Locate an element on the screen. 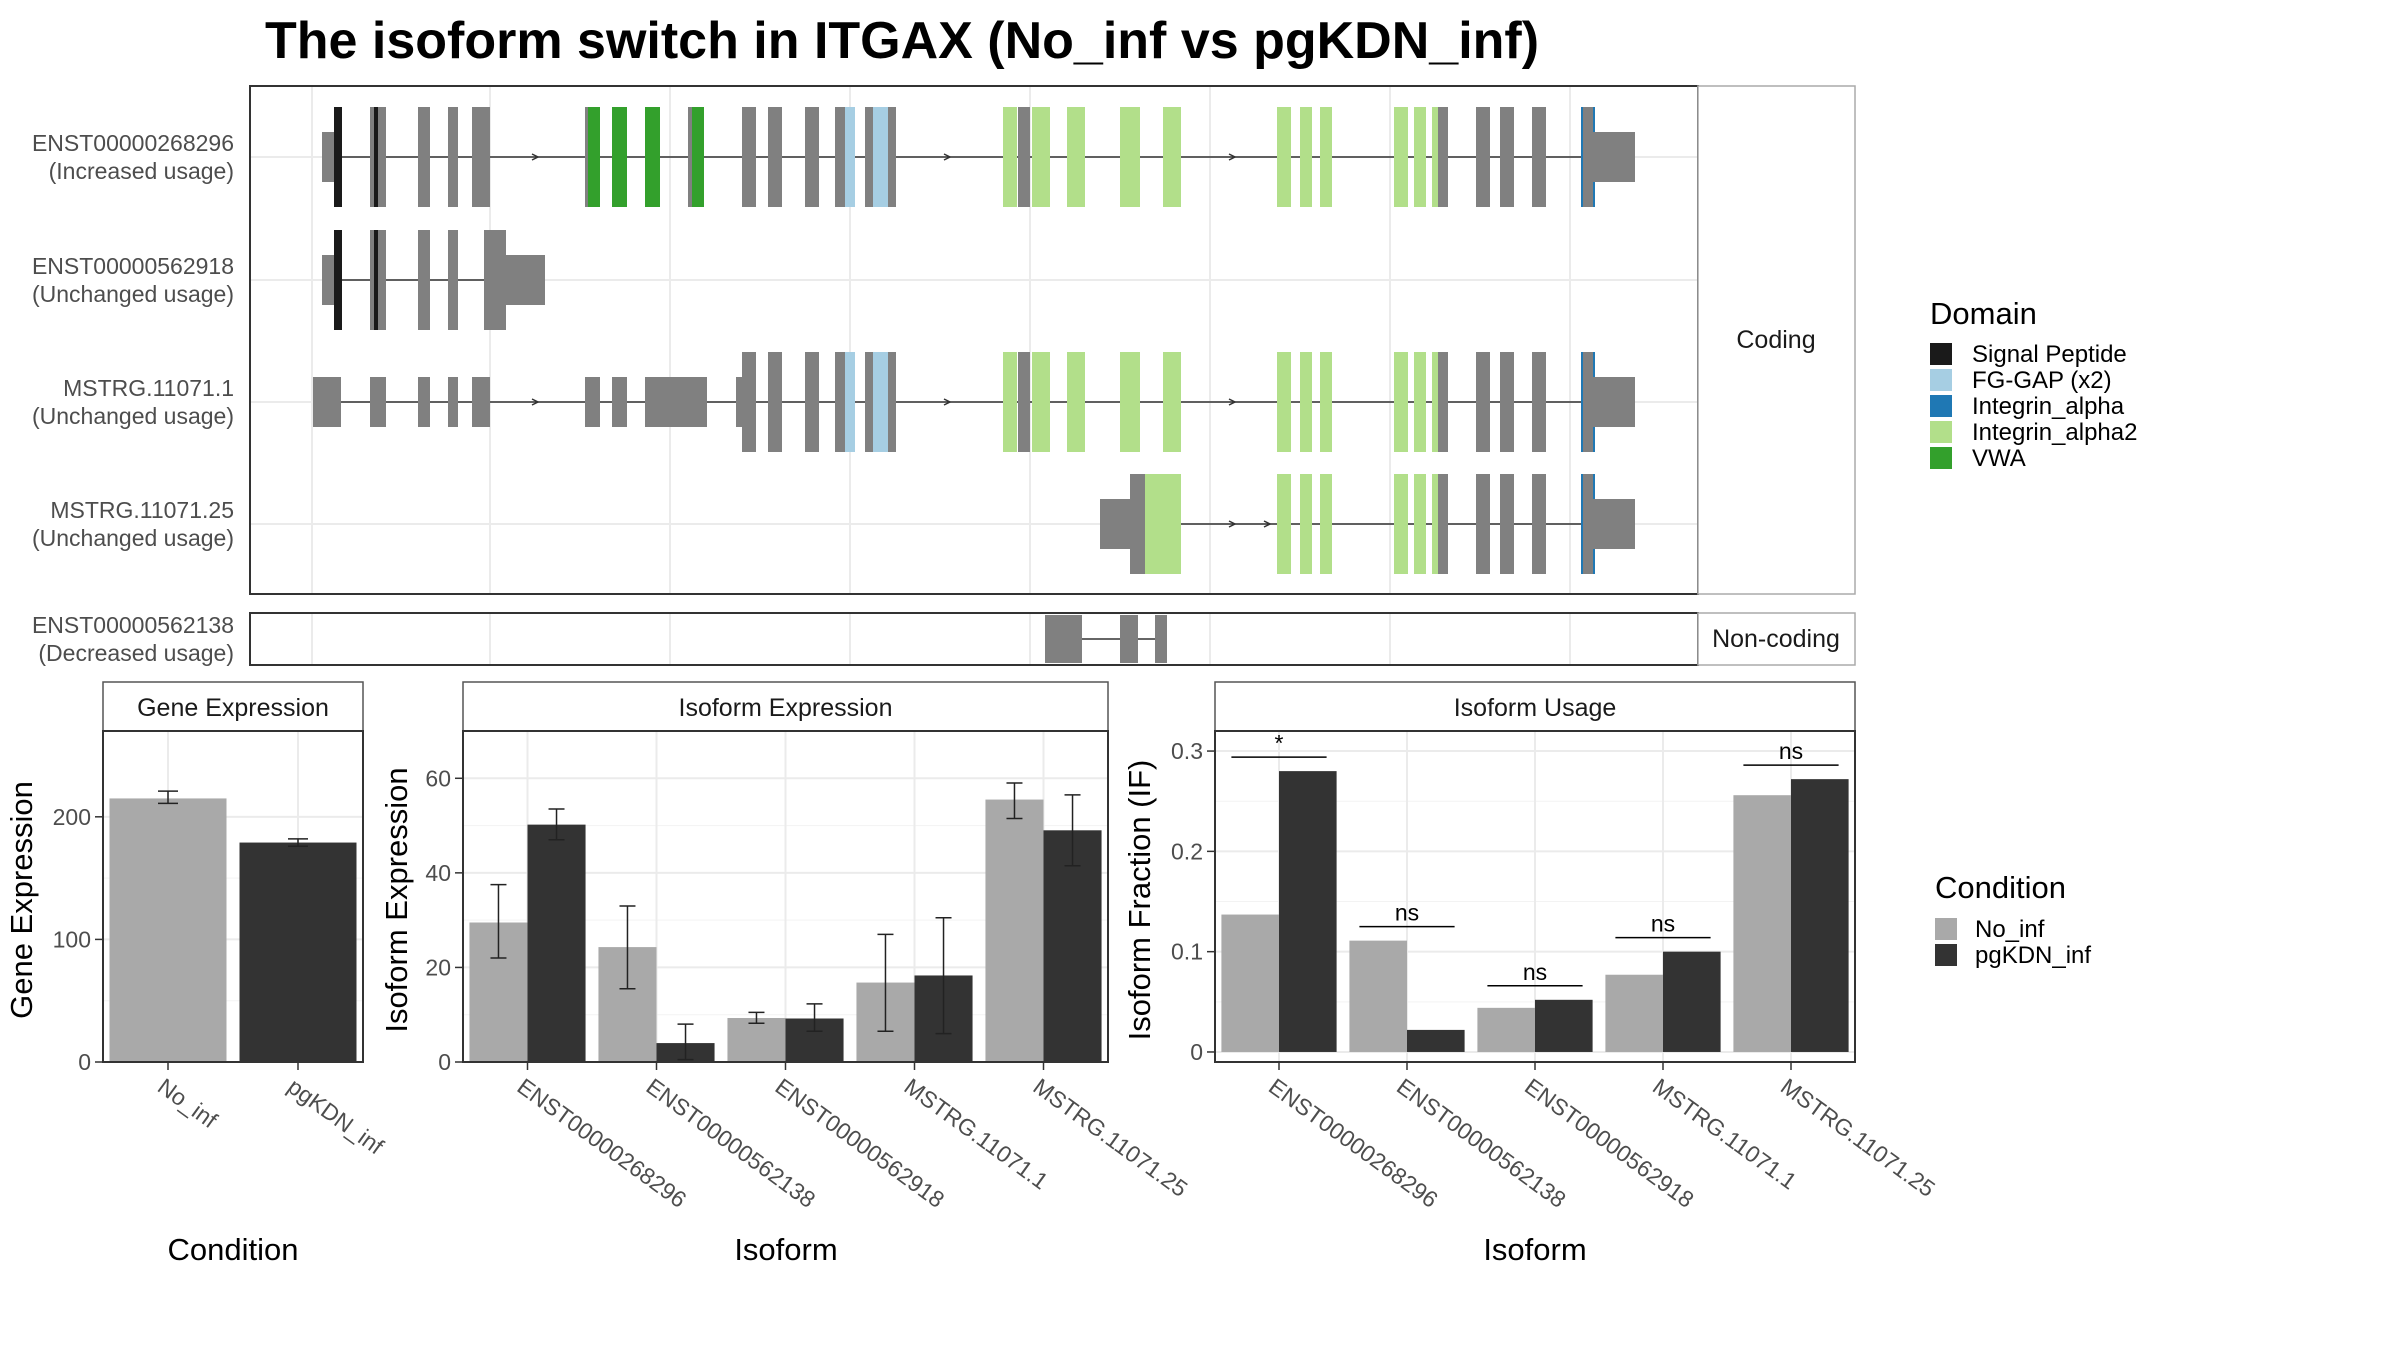 The height and width of the screenshot is (1350, 2400). significance-label: * is located at coordinates (1279, 743).